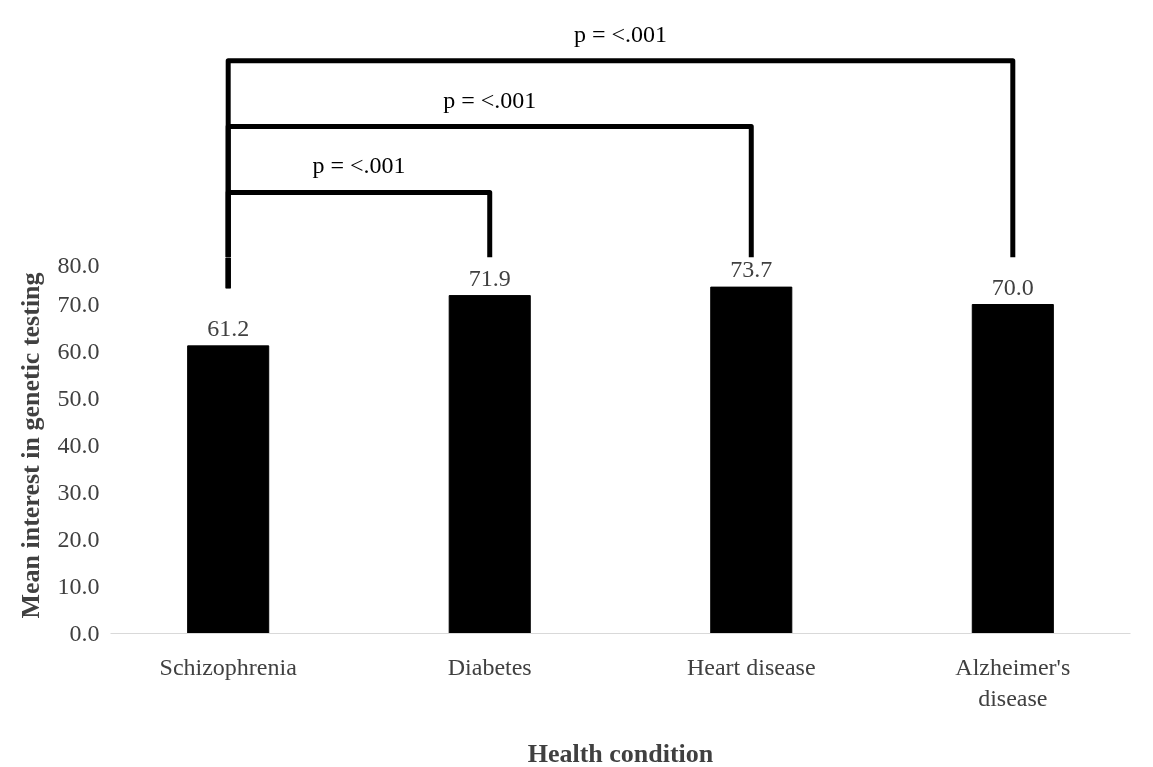 This screenshot has height=767, width=1153. What do you see at coordinates (78, 351) in the screenshot?
I see `y-tick-label: 60.0` at bounding box center [78, 351].